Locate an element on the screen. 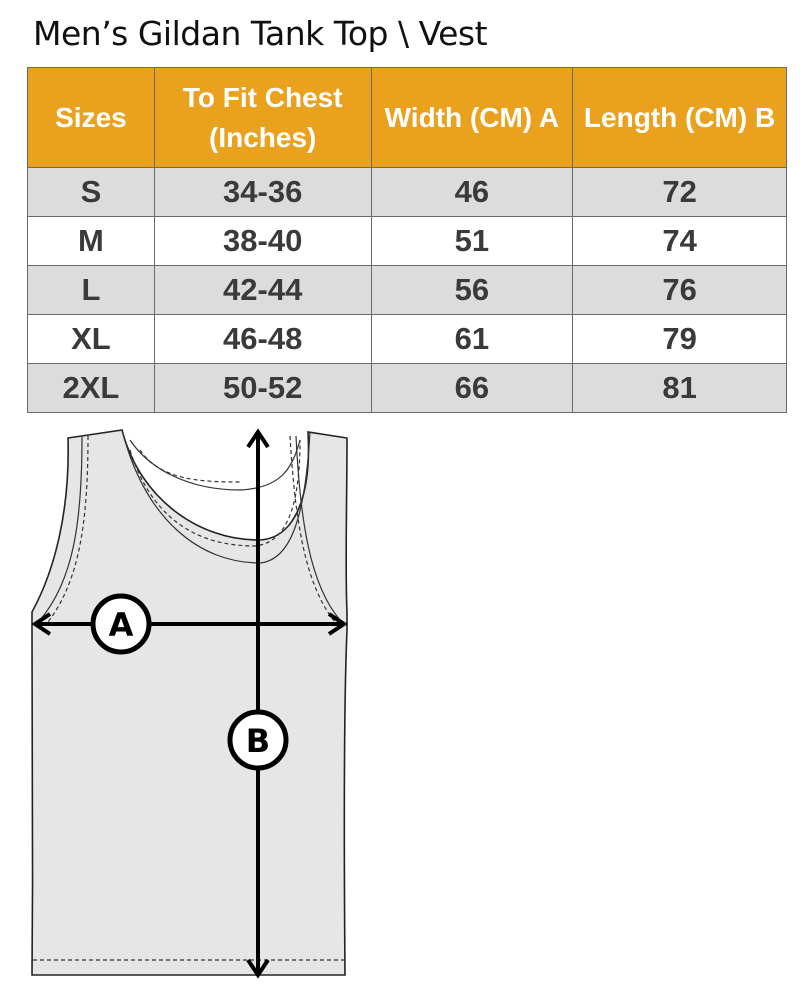 The height and width of the screenshot is (1000, 812). arrow-left-icon is located at coordinates (41, 624).